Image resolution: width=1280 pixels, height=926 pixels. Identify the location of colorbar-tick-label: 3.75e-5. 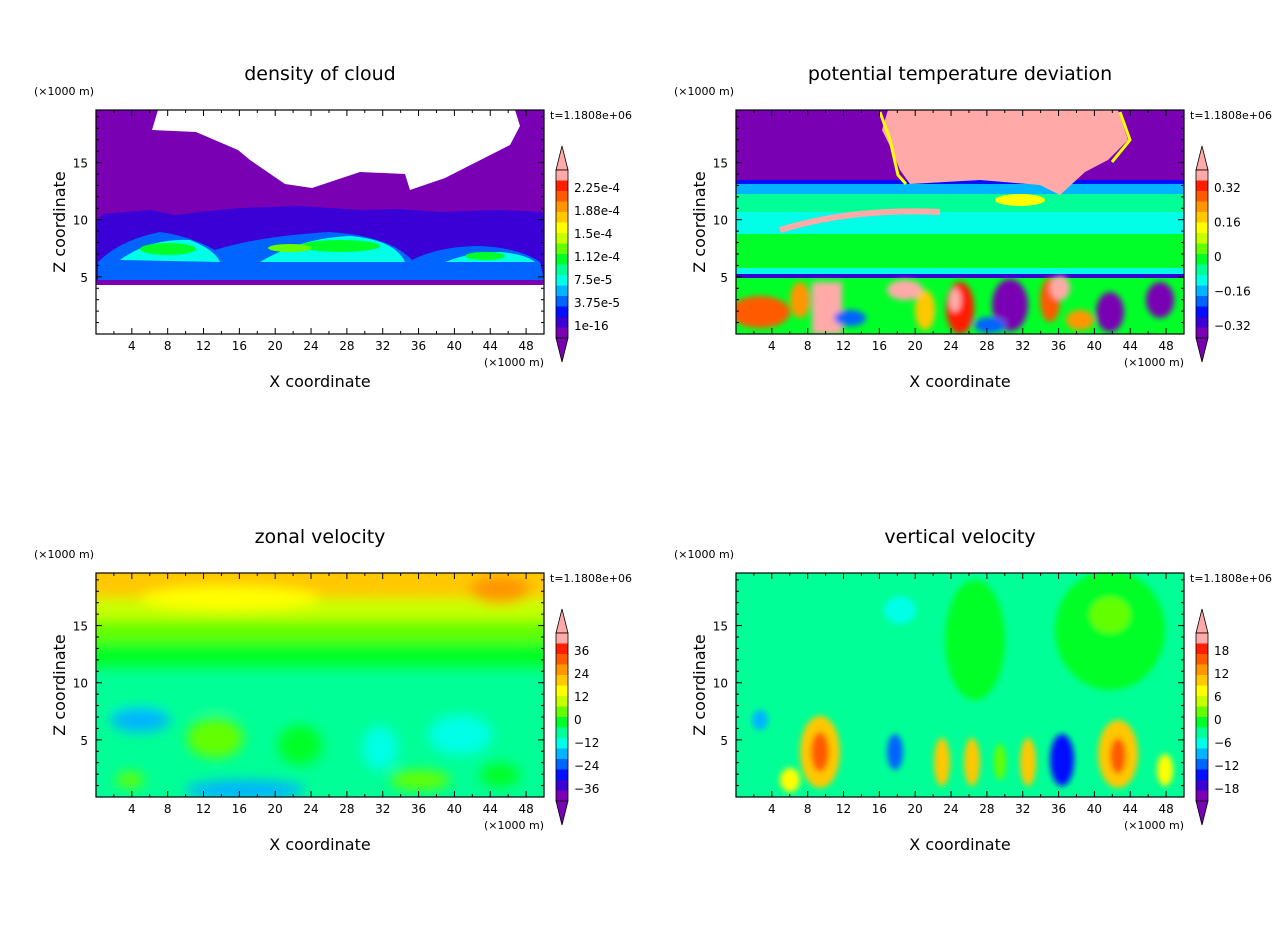
(597, 303).